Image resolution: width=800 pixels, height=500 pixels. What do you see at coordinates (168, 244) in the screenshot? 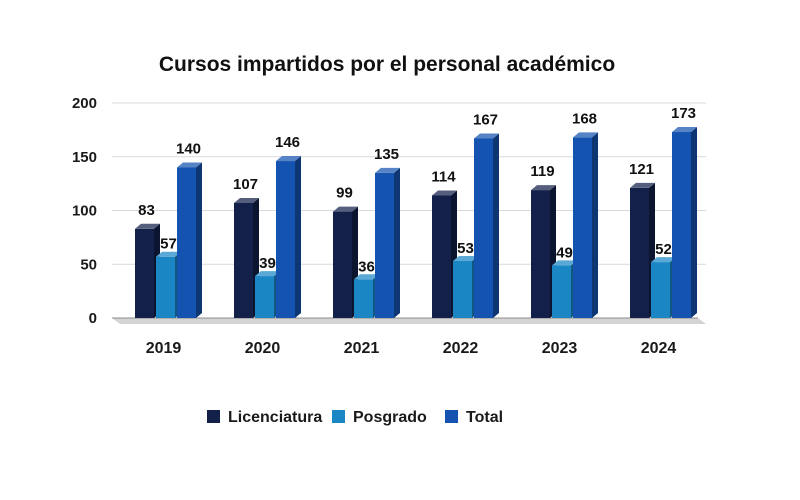
I see `data-label: 57` at bounding box center [168, 244].